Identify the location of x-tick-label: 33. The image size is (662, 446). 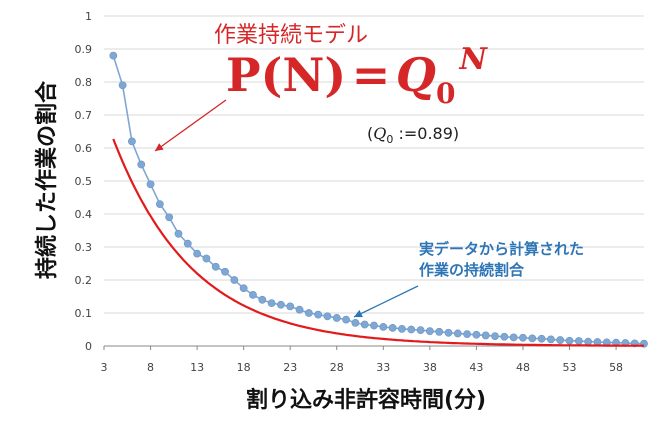
(383, 367).